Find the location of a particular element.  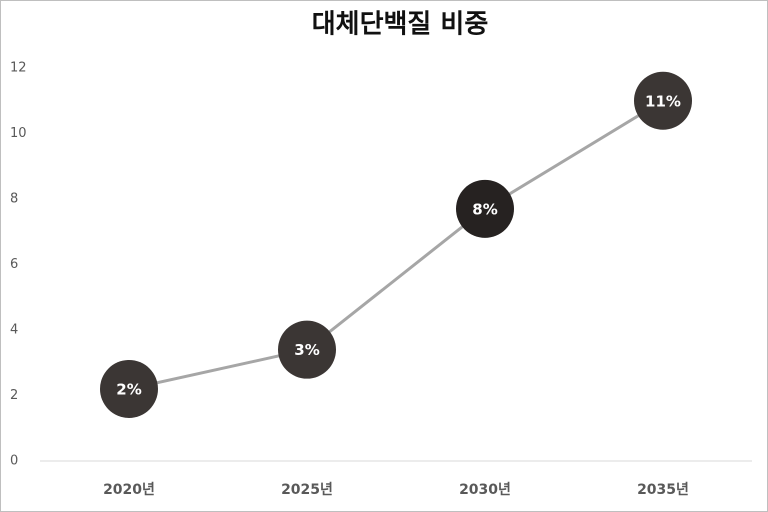

y-tick-label: 4 is located at coordinates (14, 330).